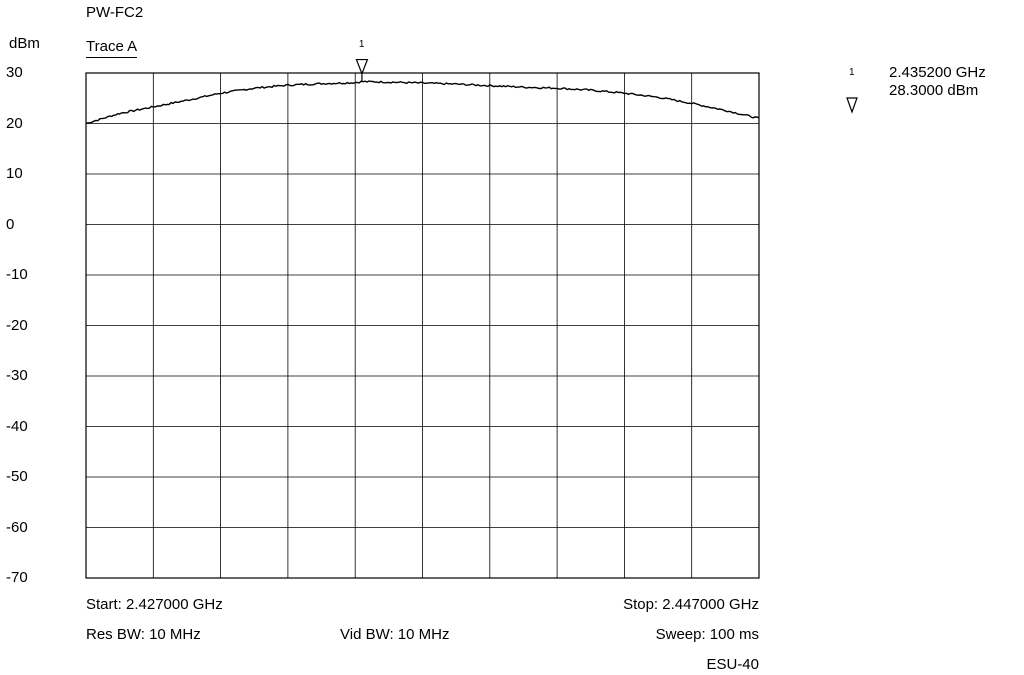 The image size is (1024, 675). Describe the element at coordinates (17, 577) in the screenshot. I see `y-tick-label: -70` at that location.